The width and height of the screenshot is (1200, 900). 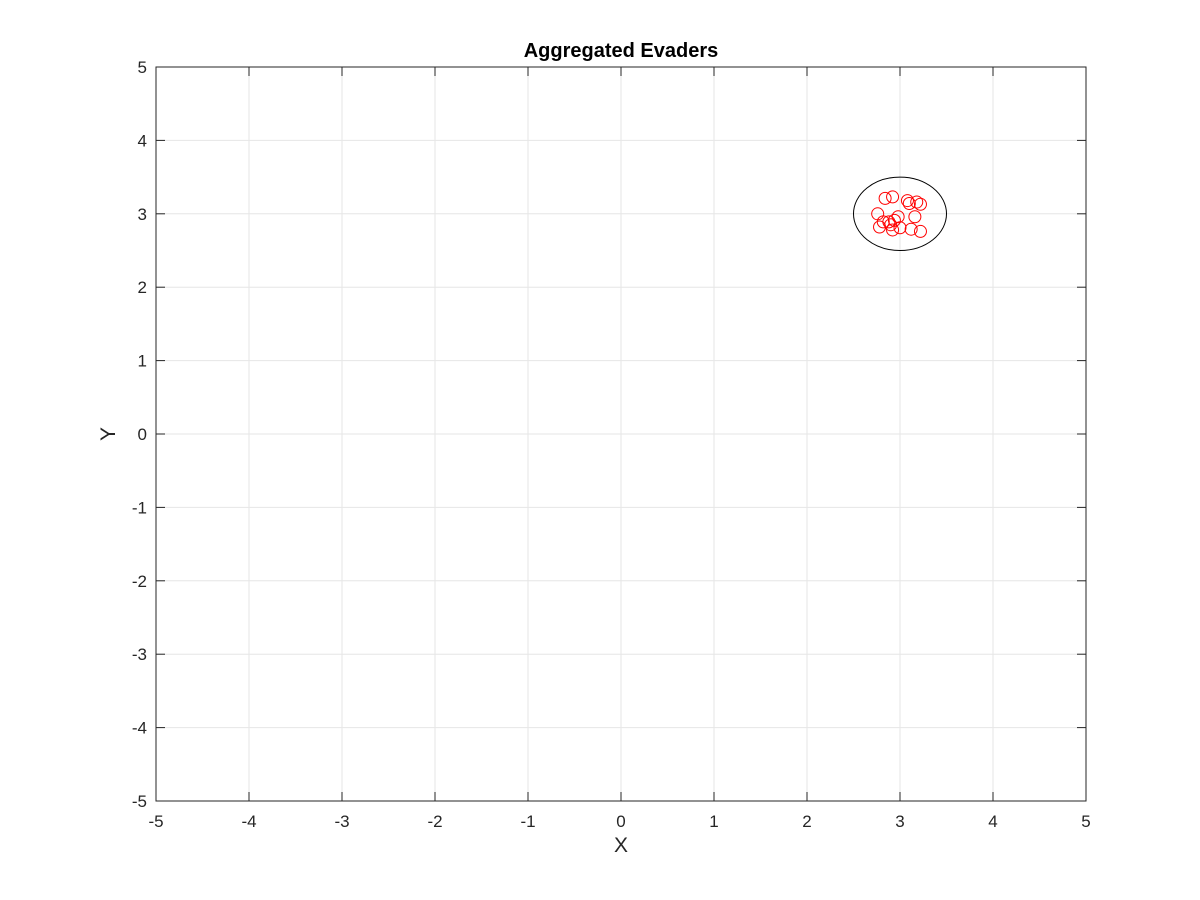 I want to click on x-tick-label: 5, so click(x=1085, y=821).